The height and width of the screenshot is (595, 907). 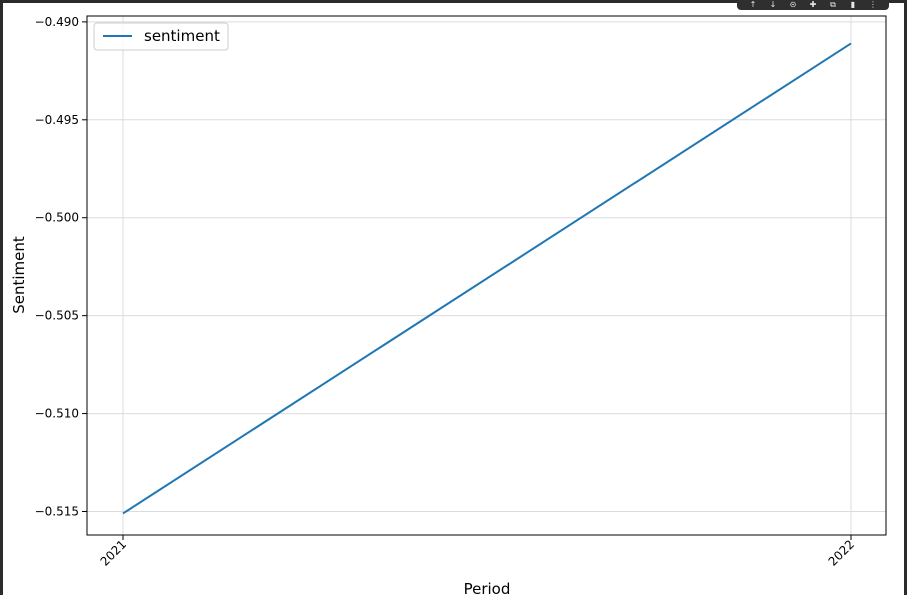 I want to click on x-tick-label: 2021, so click(x=113, y=552).